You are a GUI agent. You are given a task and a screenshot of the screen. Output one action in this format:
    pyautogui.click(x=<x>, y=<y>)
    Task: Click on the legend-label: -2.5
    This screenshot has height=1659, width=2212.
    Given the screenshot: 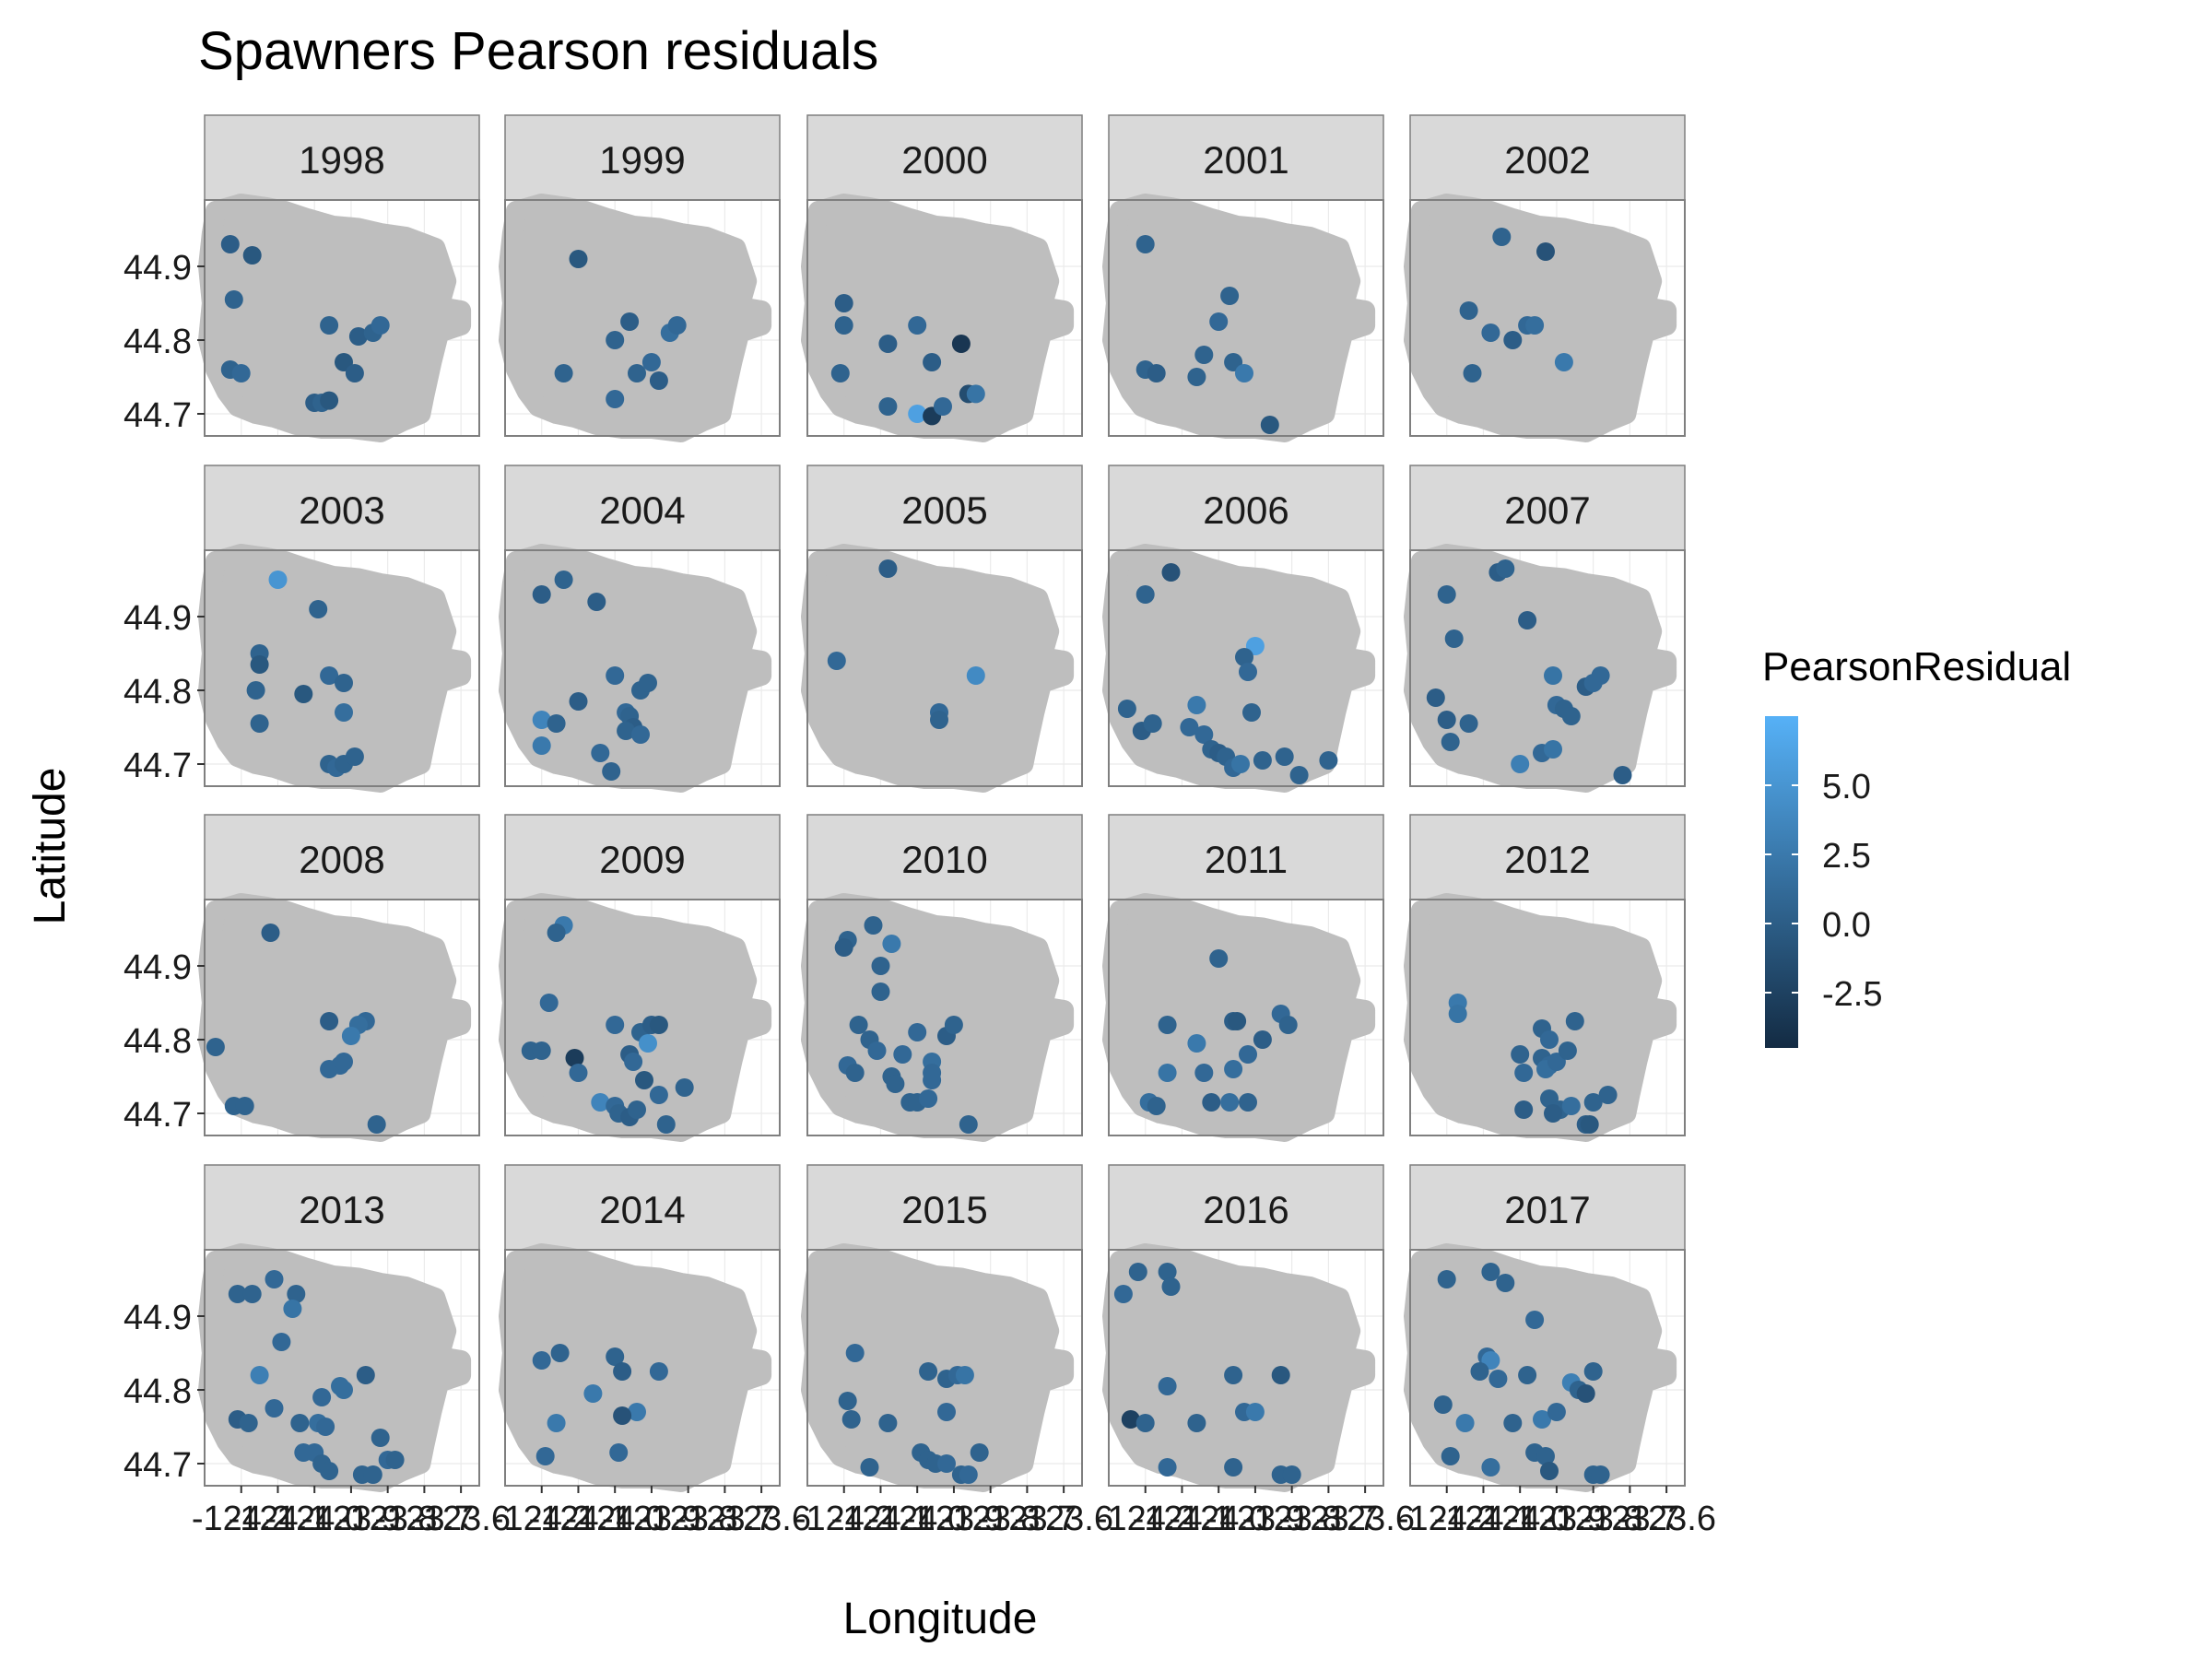 What is the action you would take?
    pyautogui.click(x=1852, y=994)
    